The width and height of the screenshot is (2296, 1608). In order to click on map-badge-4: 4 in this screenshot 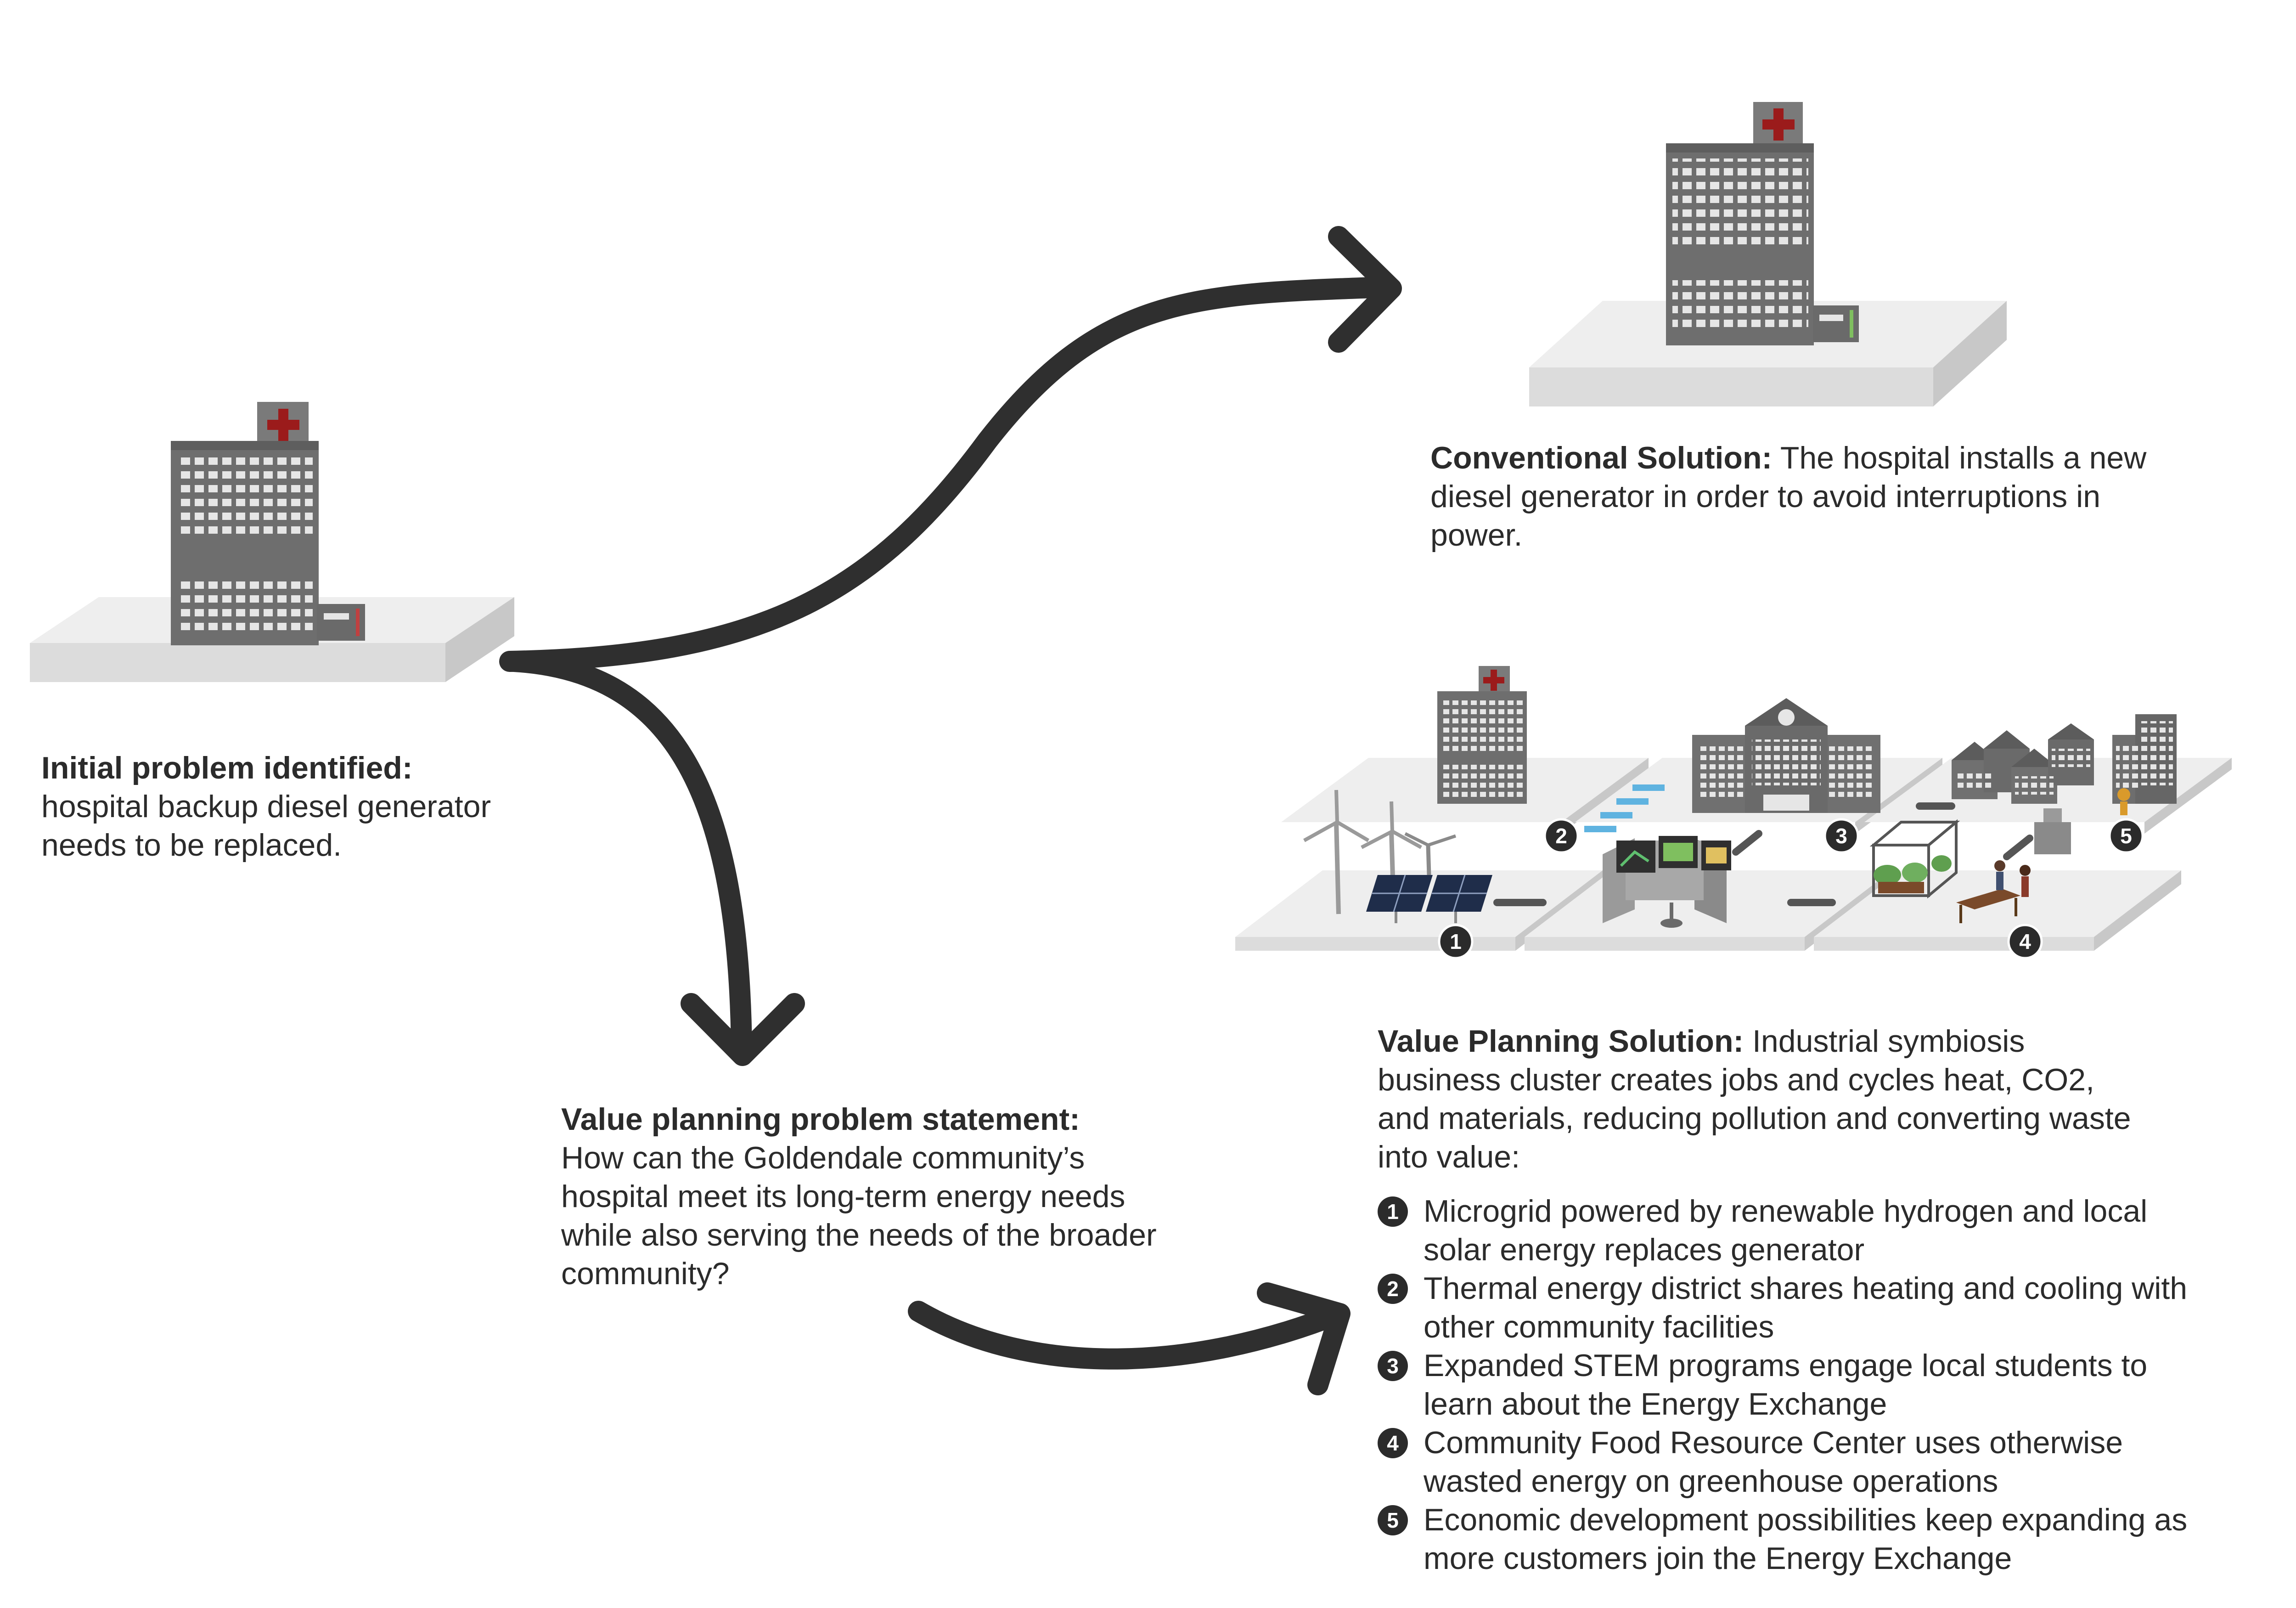, I will do `click(2025, 941)`.